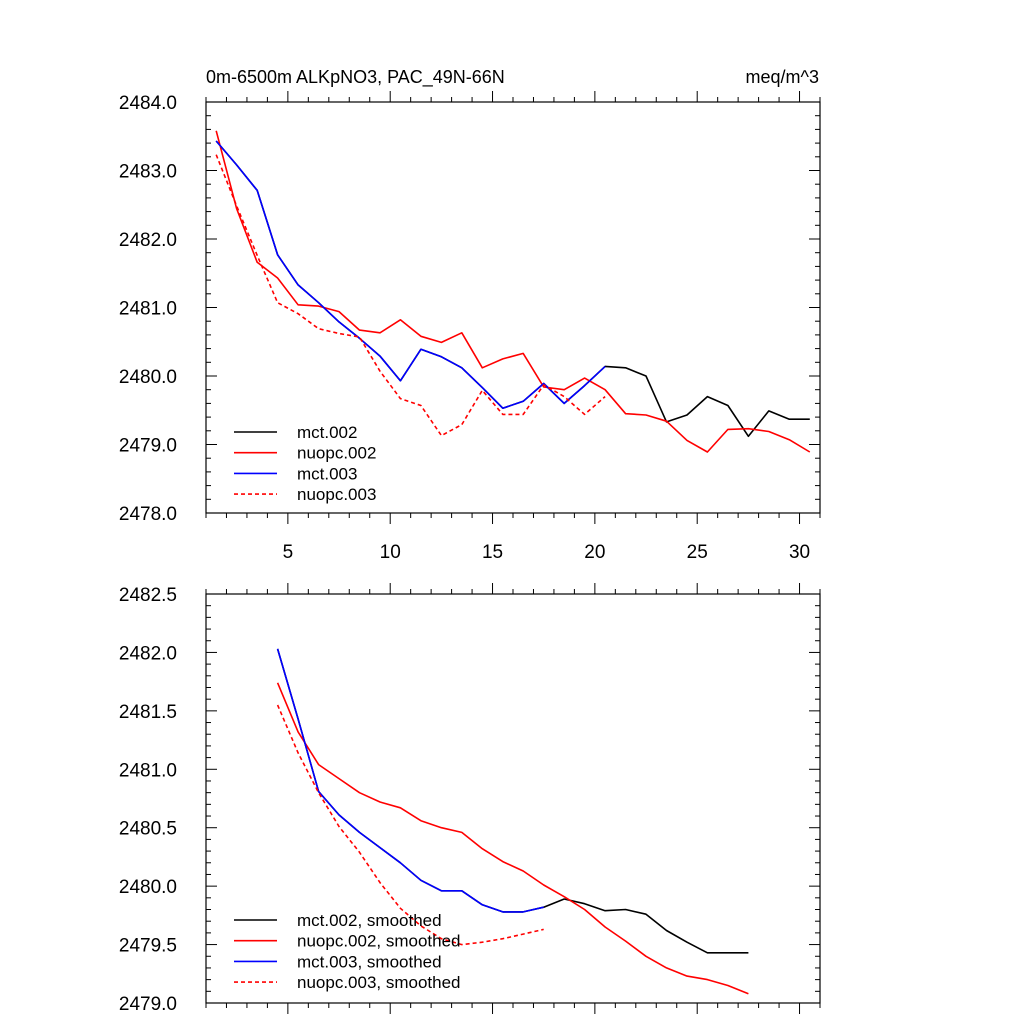 This screenshot has width=1024, height=1029. I want to click on panel-2-y-tick-label: 2481.5, so click(148, 712).